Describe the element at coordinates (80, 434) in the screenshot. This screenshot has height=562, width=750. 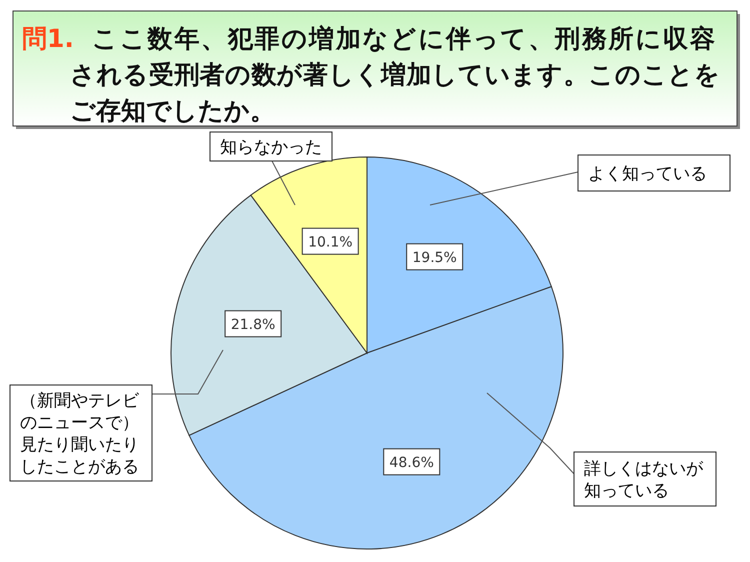
I see `slice-label: （新聞やテレビのニュースで）見たり聞いたりしたことがある` at that location.